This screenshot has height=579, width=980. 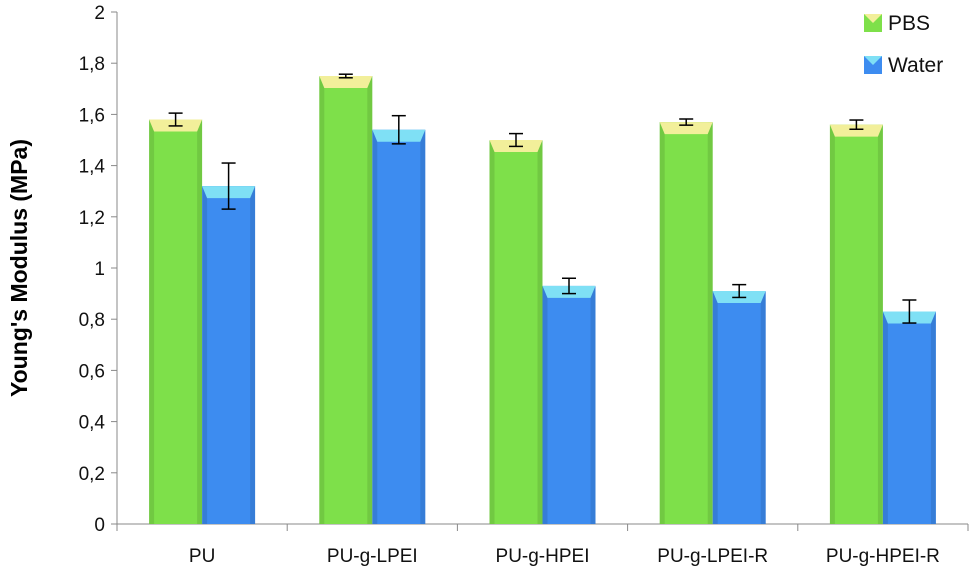 What do you see at coordinates (19, 268) in the screenshot?
I see `y-axis-title: Young's Modulus (MPa)` at bounding box center [19, 268].